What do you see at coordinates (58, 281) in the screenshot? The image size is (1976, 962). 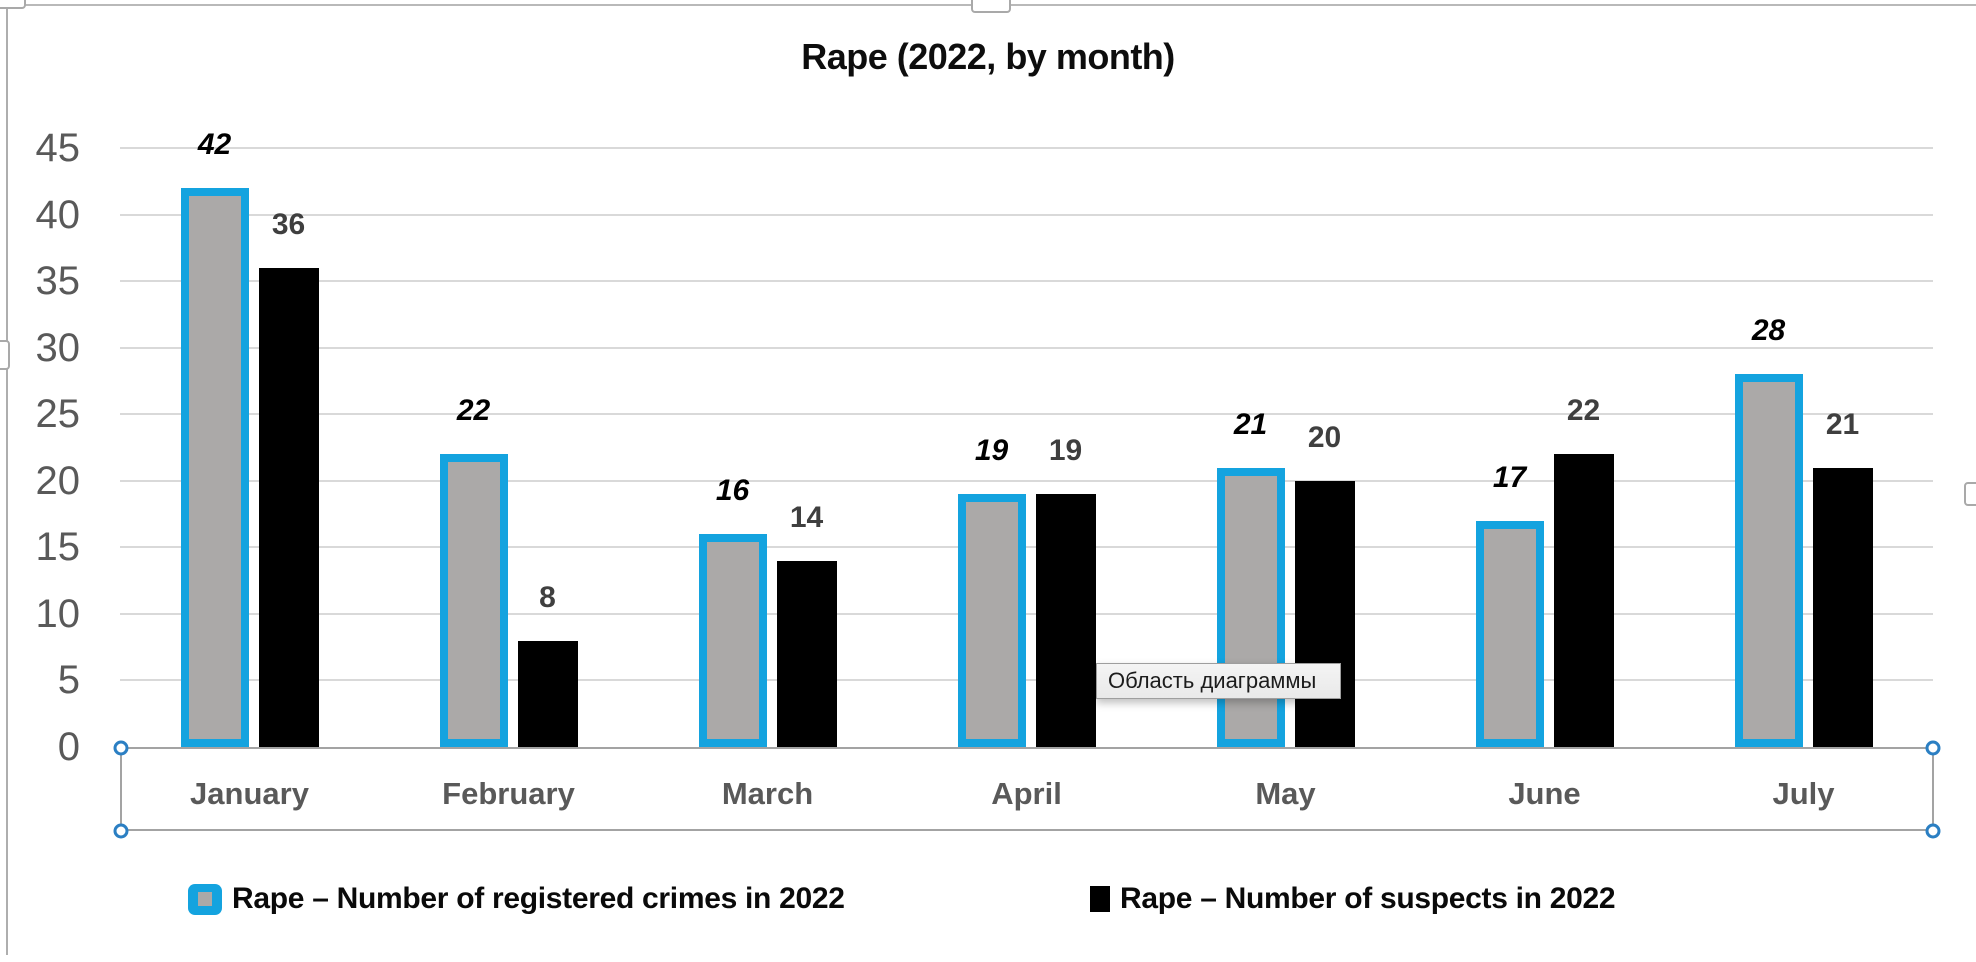 I see `y-axis-tick-35: 35` at bounding box center [58, 281].